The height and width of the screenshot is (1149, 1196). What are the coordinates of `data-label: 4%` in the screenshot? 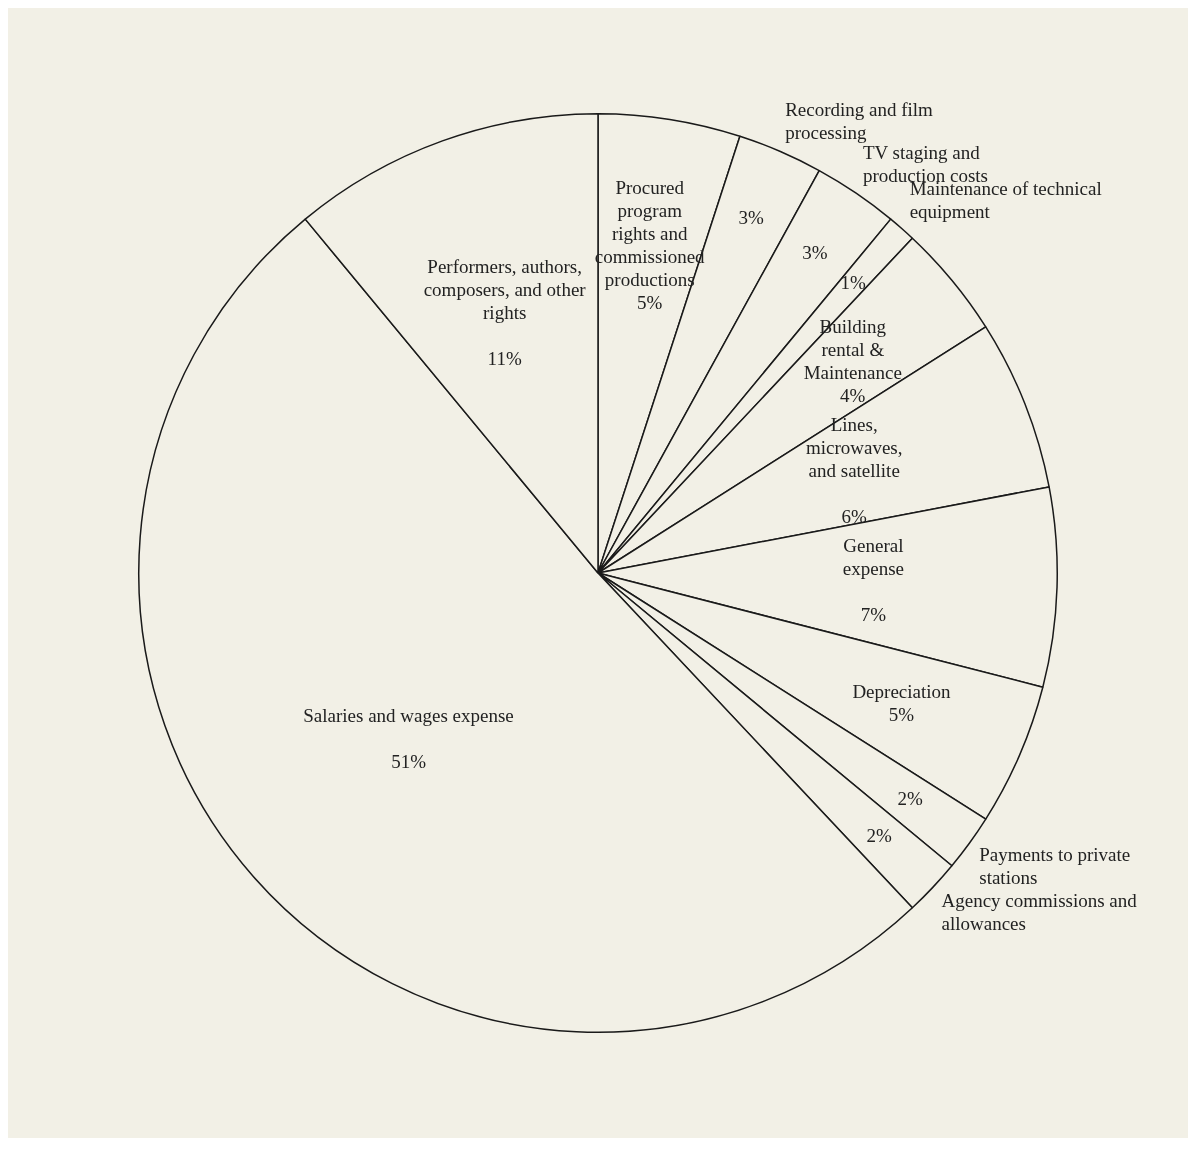 It's located at (853, 395).